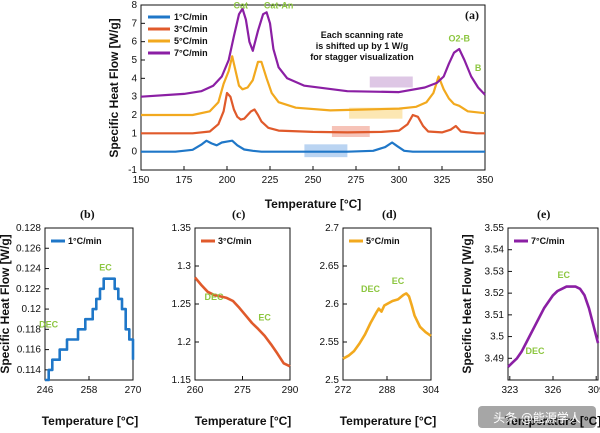 Image resolution: width=600 pixels, height=433 pixels. I want to click on panel-d-xlabel: Temperature [°C], so click(388, 421).